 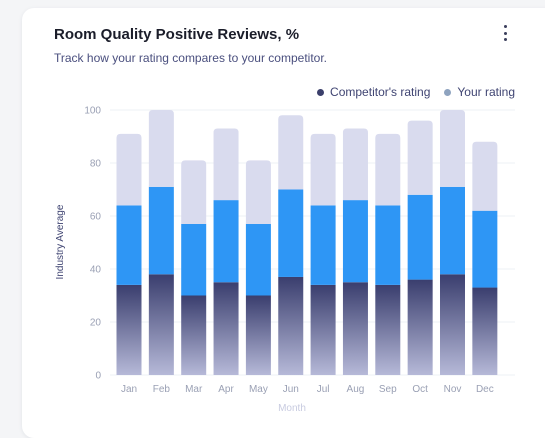 What do you see at coordinates (129, 389) in the screenshot?
I see `x-tick-label: Jan` at bounding box center [129, 389].